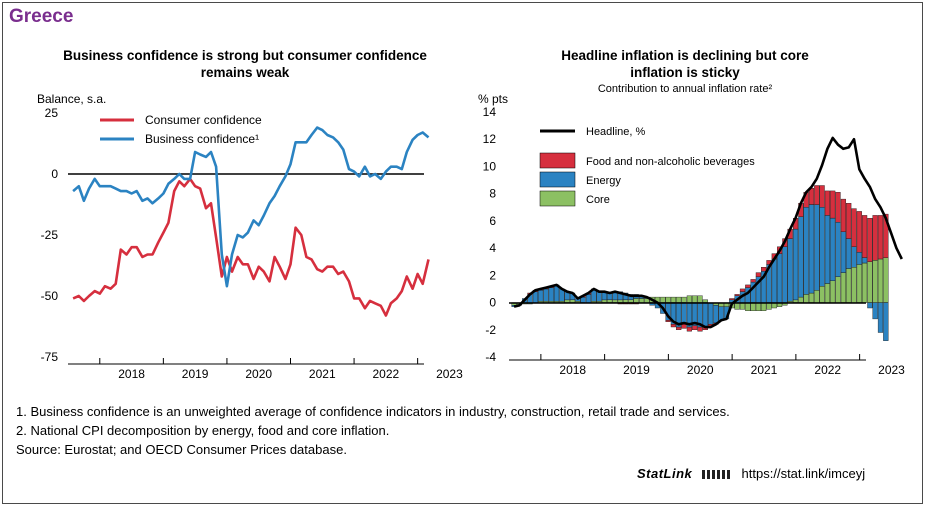 The height and width of the screenshot is (508, 927). I want to click on legend-headline-label: Headline, %, so click(616, 132).